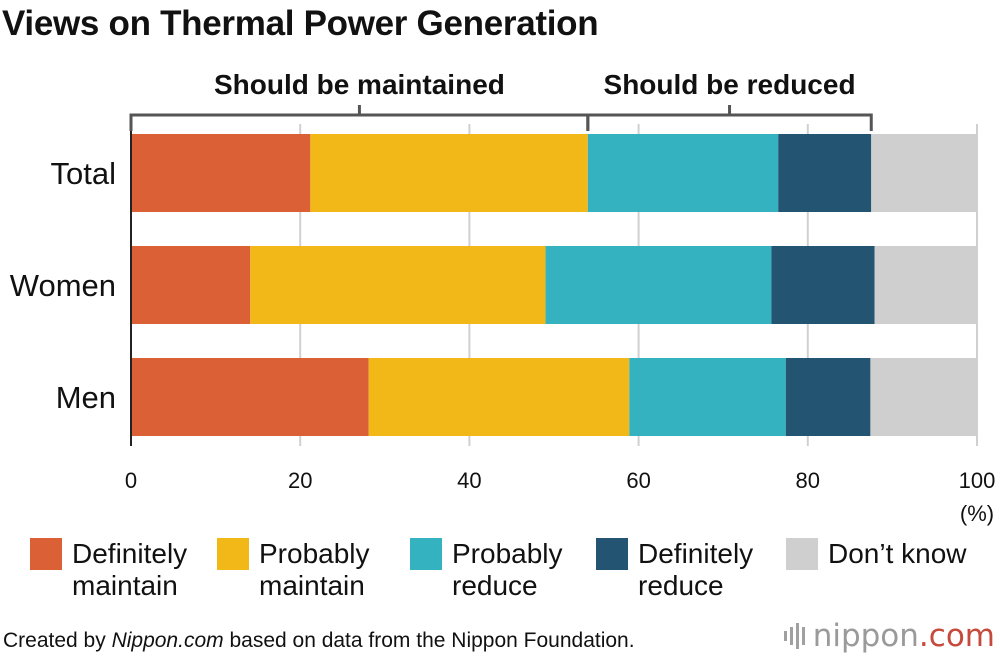  I want to click on legend-label-0: Definitely maintain, so click(130, 569).